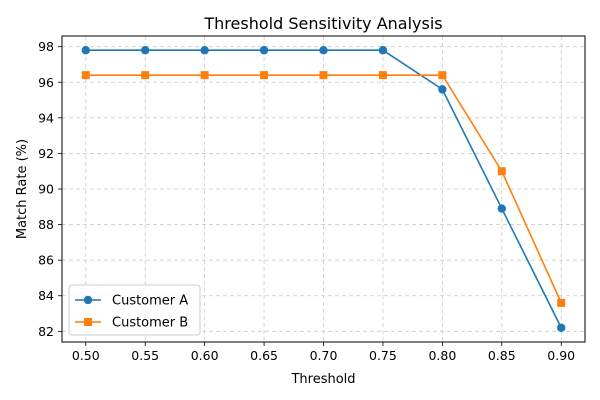  I want to click on y-tick-label: 94, so click(46, 117).